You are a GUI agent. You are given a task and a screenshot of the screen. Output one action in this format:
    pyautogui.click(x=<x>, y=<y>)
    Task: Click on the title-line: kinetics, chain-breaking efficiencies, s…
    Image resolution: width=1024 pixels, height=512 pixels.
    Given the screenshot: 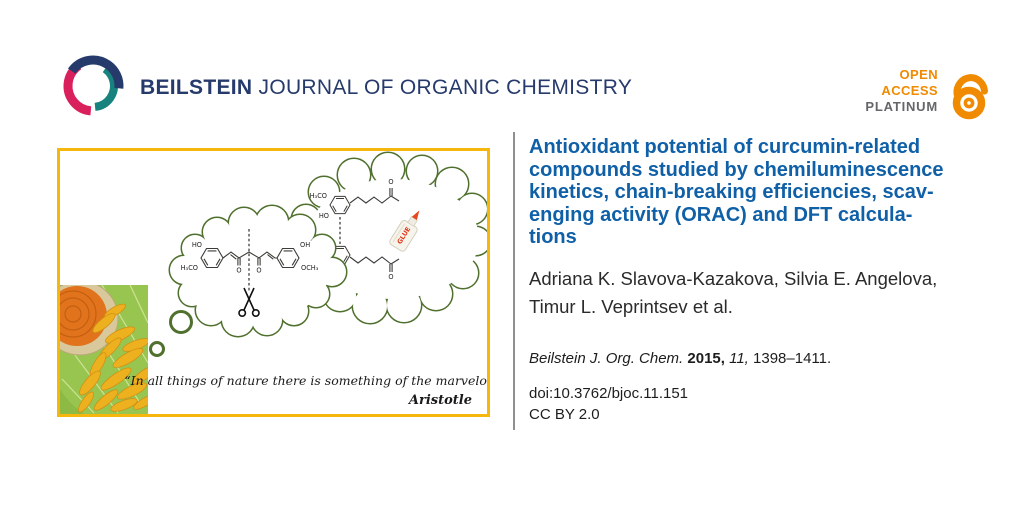 What is the action you would take?
    pyautogui.click(x=731, y=192)
    